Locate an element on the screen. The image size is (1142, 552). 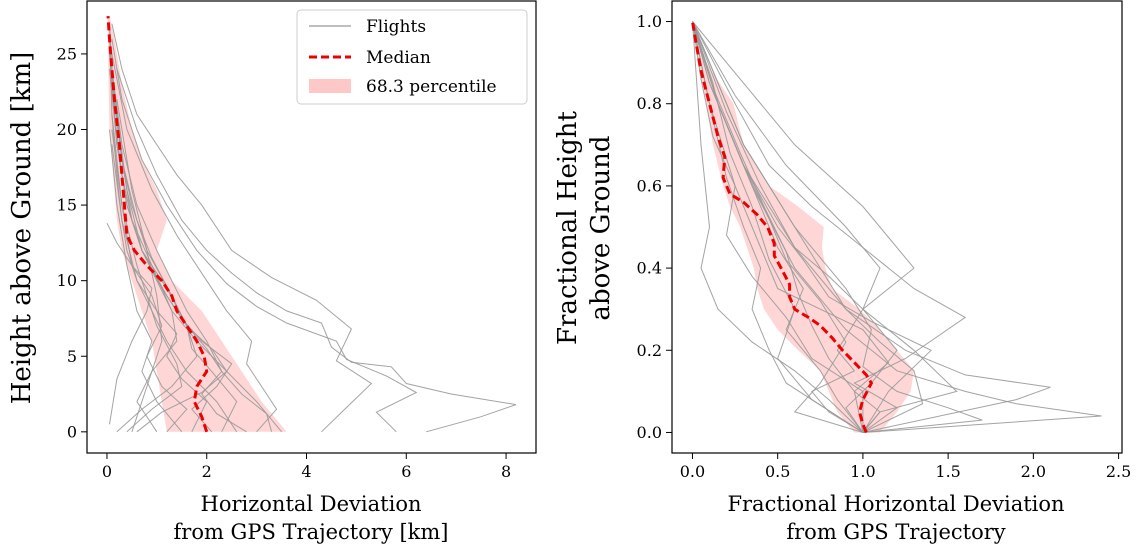
legend-band-label: 68.3 percentile is located at coordinates (431, 87).